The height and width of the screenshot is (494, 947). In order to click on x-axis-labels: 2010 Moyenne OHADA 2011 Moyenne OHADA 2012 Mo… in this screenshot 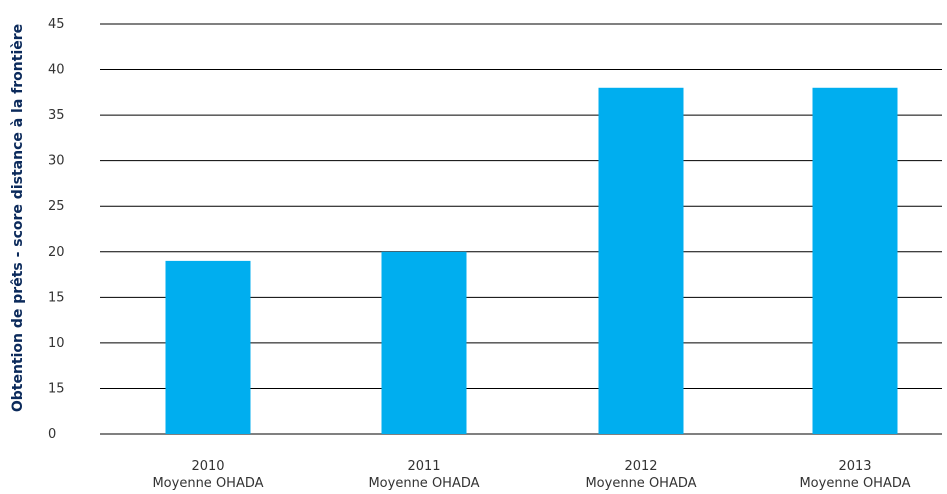, I will do `click(531, 475)`.